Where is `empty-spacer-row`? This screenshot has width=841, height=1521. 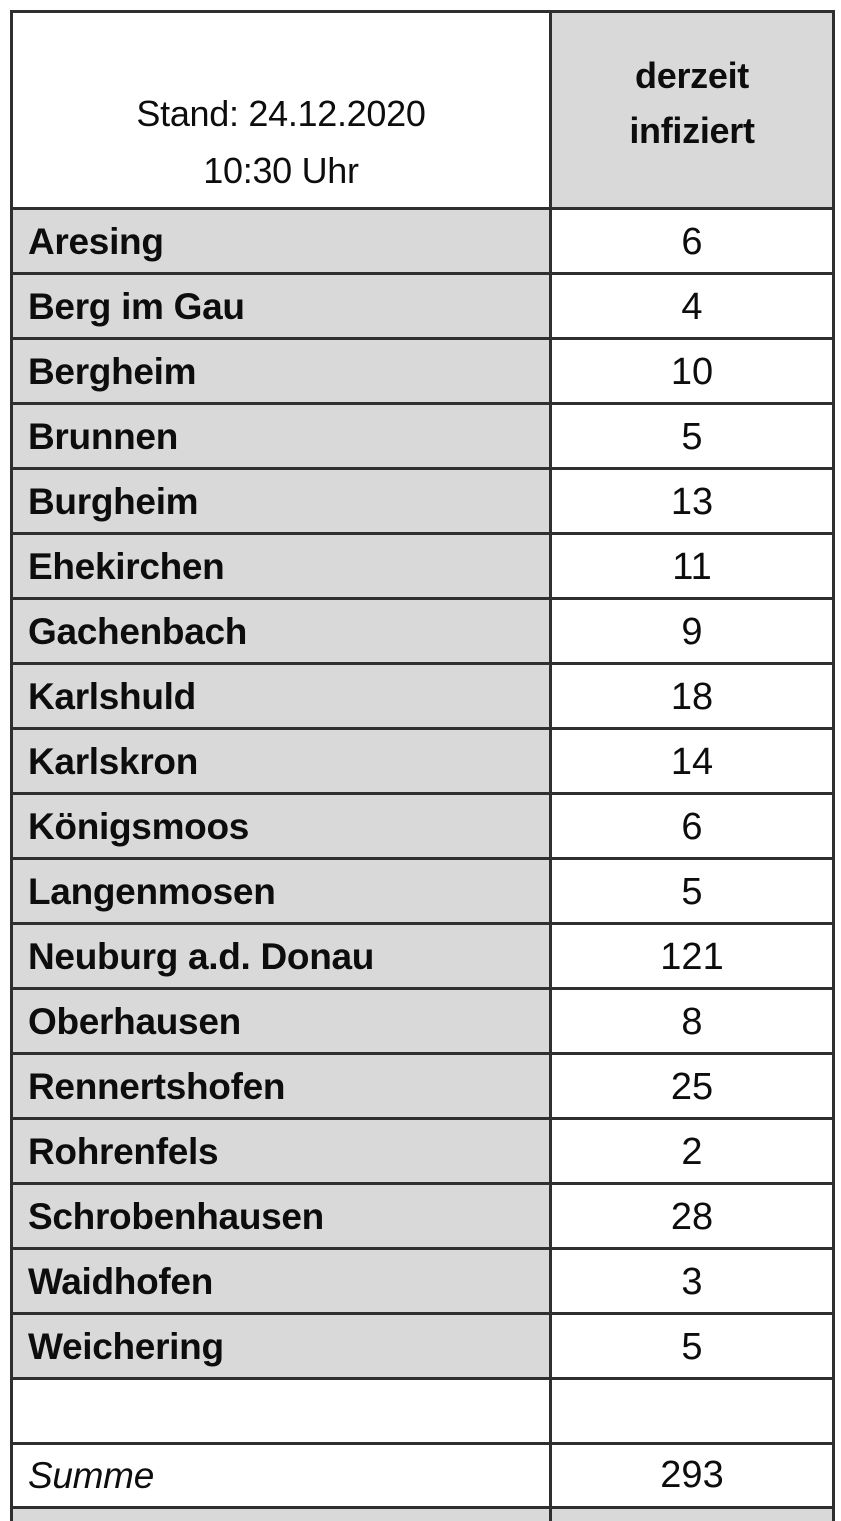
empty-spacer-row is located at coordinates (422, 1411).